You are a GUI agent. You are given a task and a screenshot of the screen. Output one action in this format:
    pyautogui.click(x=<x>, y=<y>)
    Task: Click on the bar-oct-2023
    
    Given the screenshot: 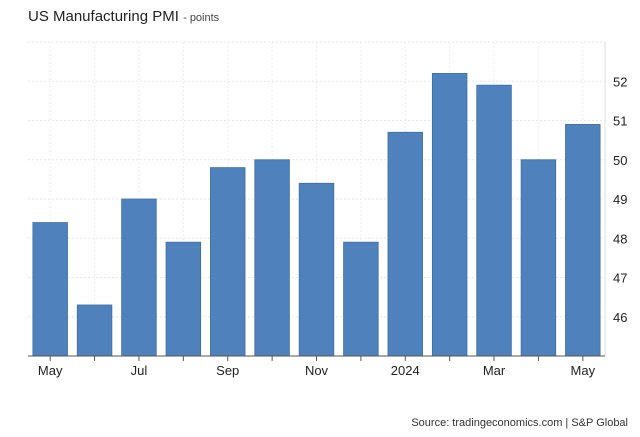 What is the action you would take?
    pyautogui.click(x=272, y=258)
    